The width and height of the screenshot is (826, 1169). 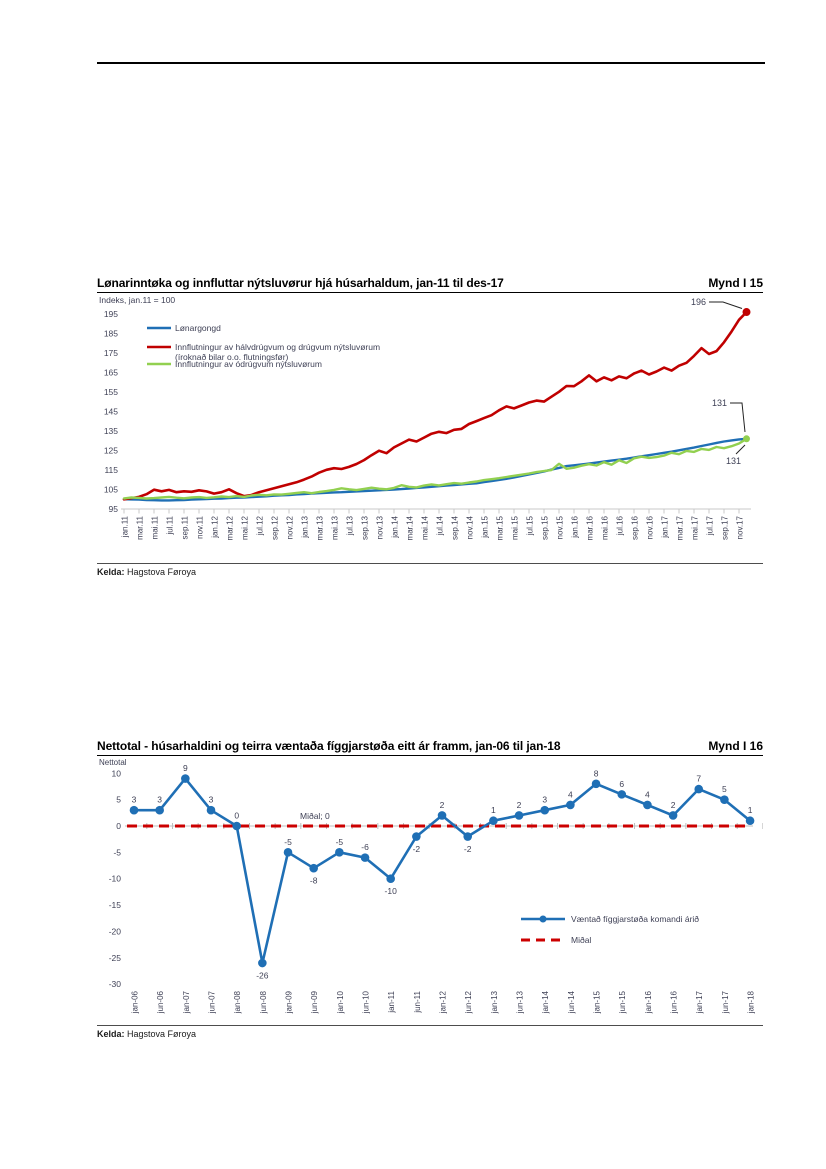 I want to click on chart1-annotation-131-green: 131, so click(x=733, y=461).